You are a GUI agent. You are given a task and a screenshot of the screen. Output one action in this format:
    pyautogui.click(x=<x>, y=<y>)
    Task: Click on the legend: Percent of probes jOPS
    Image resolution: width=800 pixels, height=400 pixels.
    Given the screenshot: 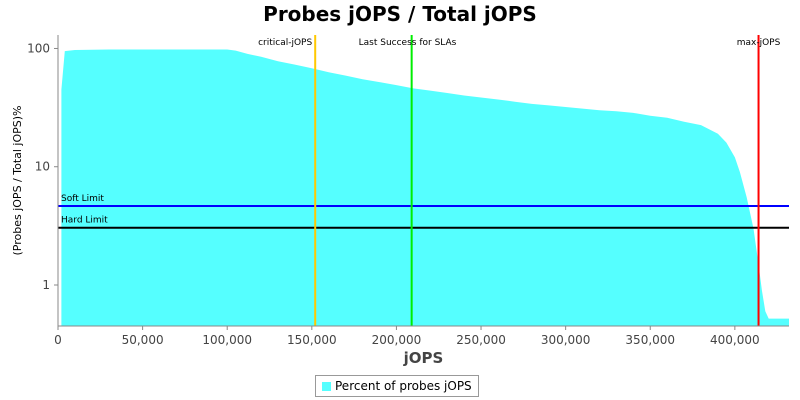 What is the action you would take?
    pyautogui.click(x=397, y=386)
    